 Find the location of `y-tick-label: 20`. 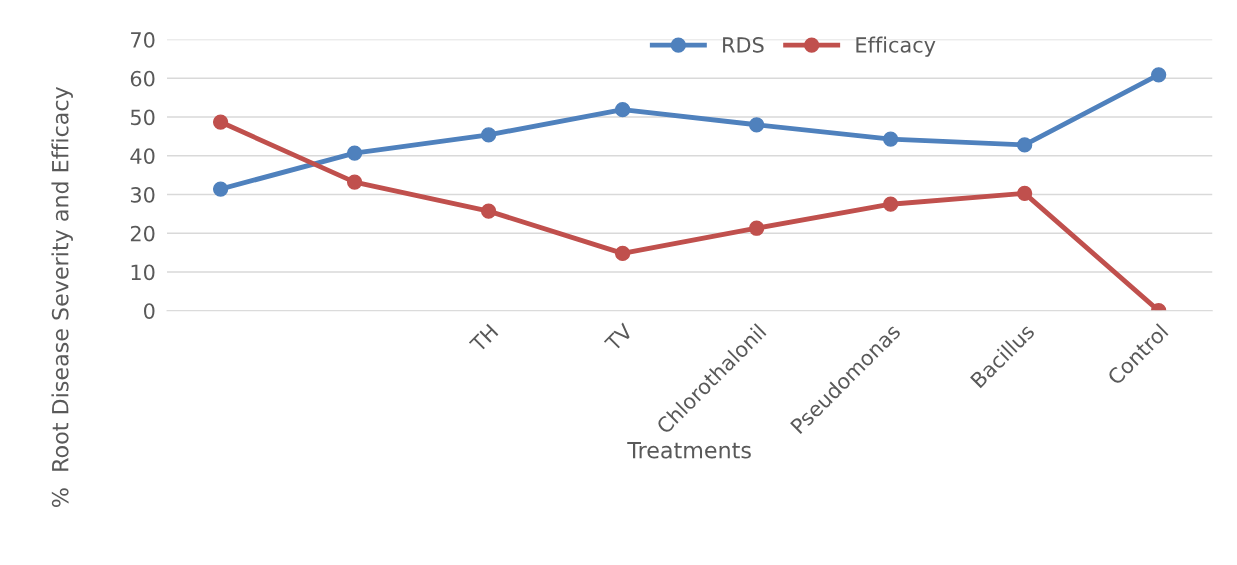

y-tick-label: 20 is located at coordinates (142, 233).